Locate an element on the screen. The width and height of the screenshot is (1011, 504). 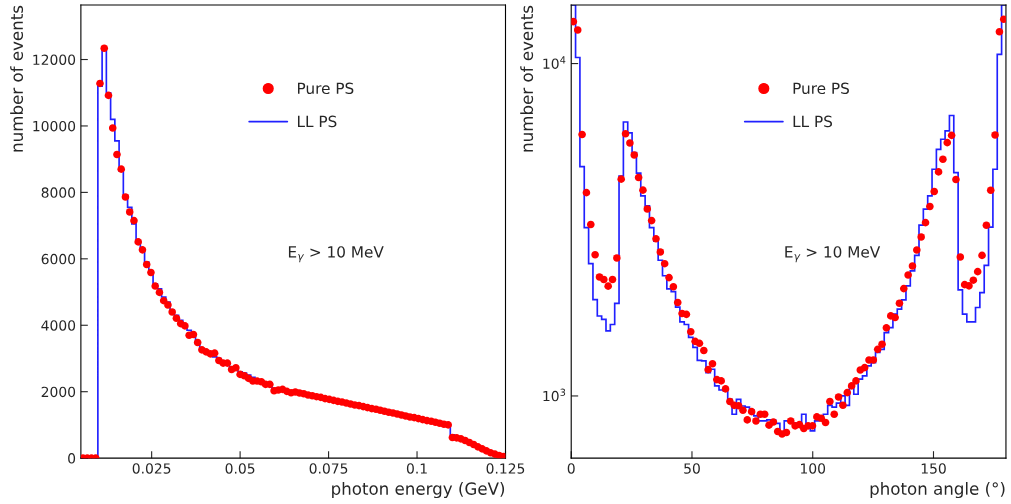
x-tick-label: 150 is located at coordinates (933, 468).